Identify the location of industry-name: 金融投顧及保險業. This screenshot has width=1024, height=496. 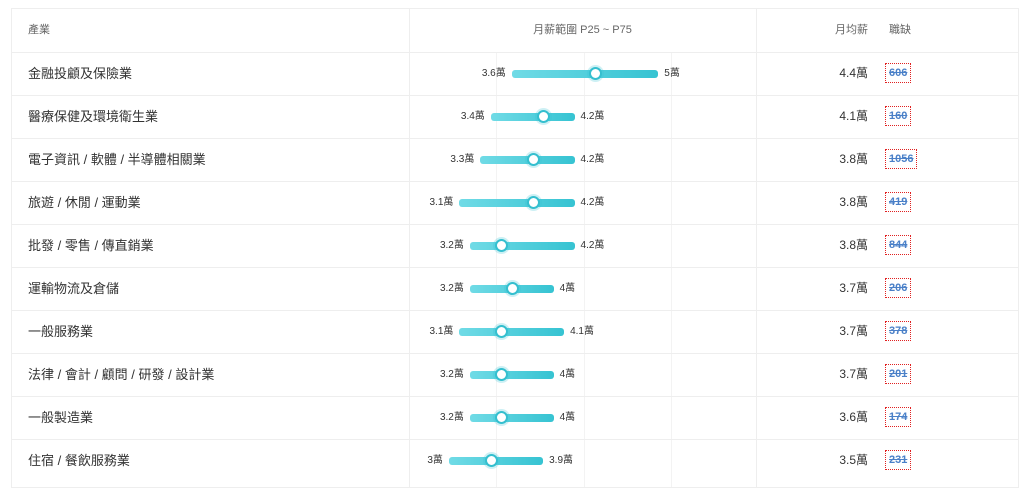
(80, 73).